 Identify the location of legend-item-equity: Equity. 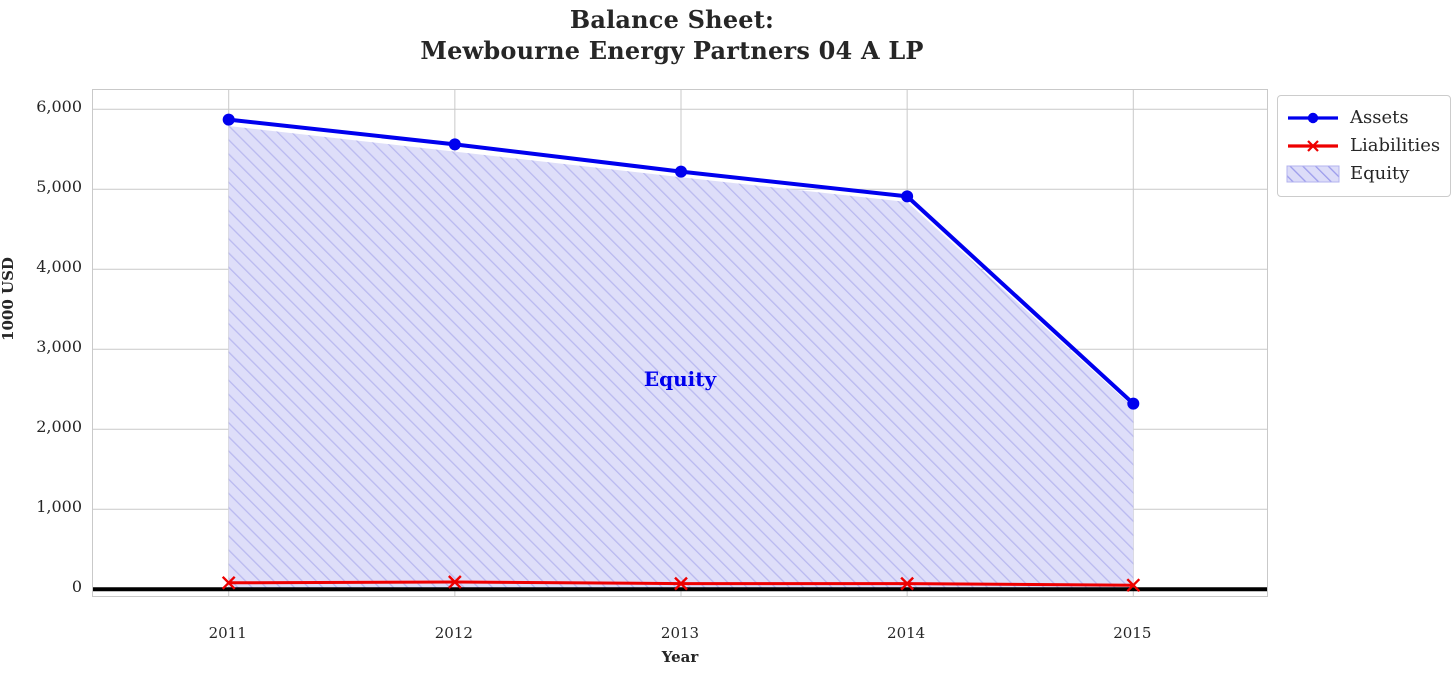
(1363, 174).